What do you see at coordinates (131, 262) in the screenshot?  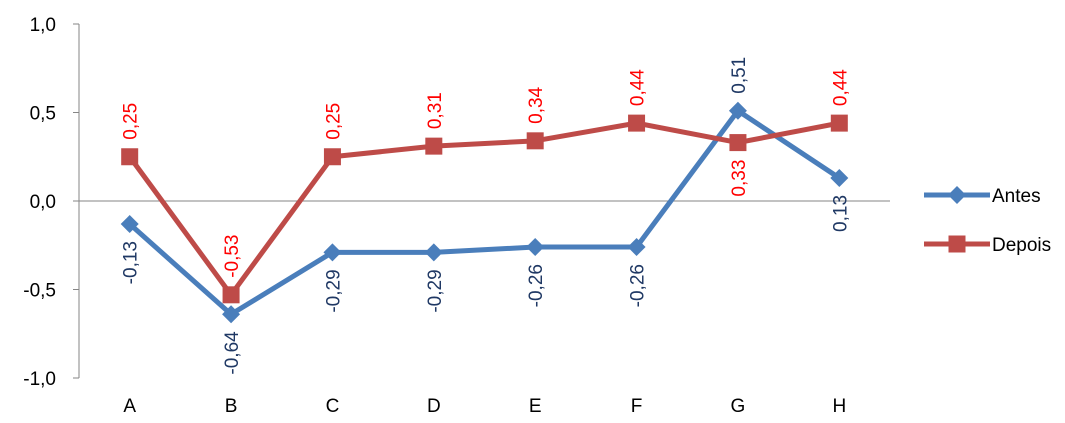 I see `data-label-antes: -0,13` at bounding box center [131, 262].